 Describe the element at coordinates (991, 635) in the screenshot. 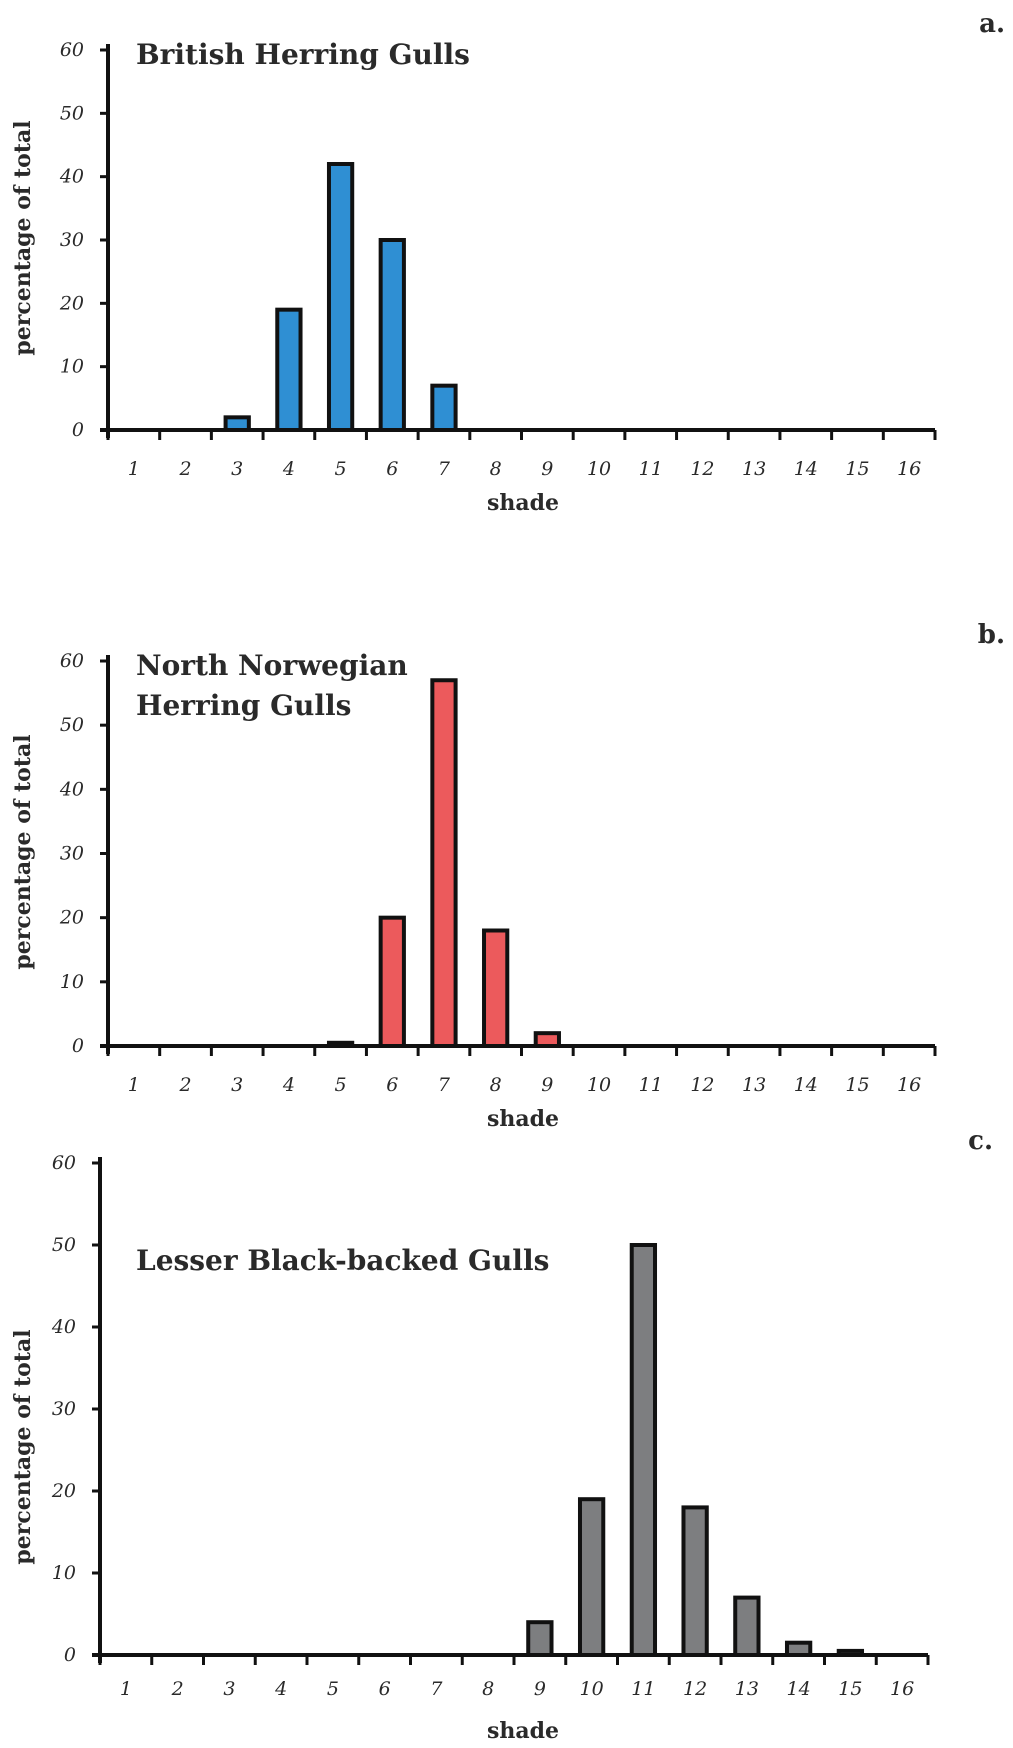

I see `panel-letter: b.` at that location.